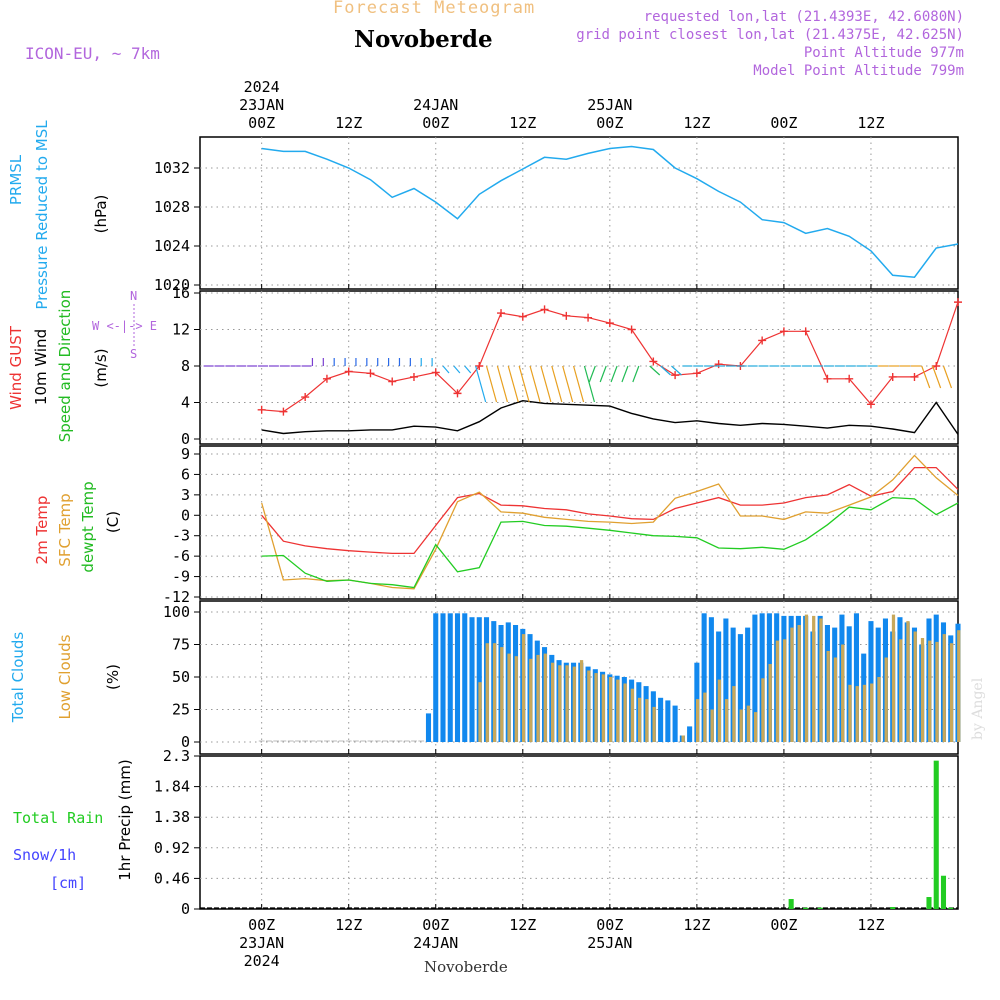  What do you see at coordinates (172, 207) in the screenshot?
I see `ytick-label-pressure: 1028` at bounding box center [172, 207].